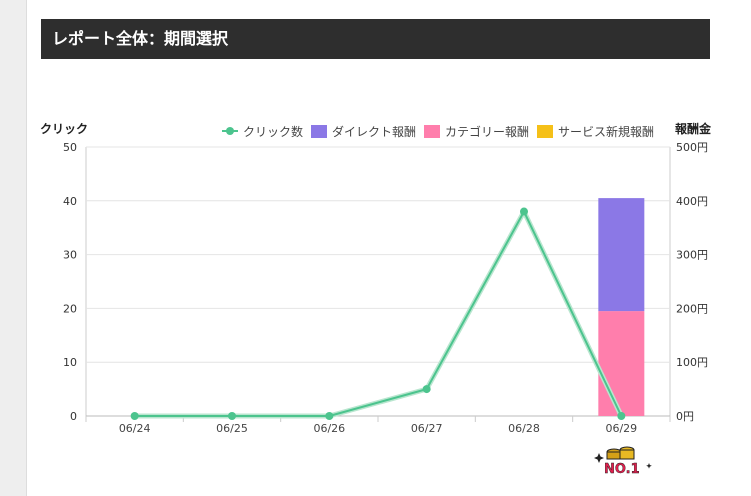  I want to click on y-tick-label: 30, so click(70, 255).